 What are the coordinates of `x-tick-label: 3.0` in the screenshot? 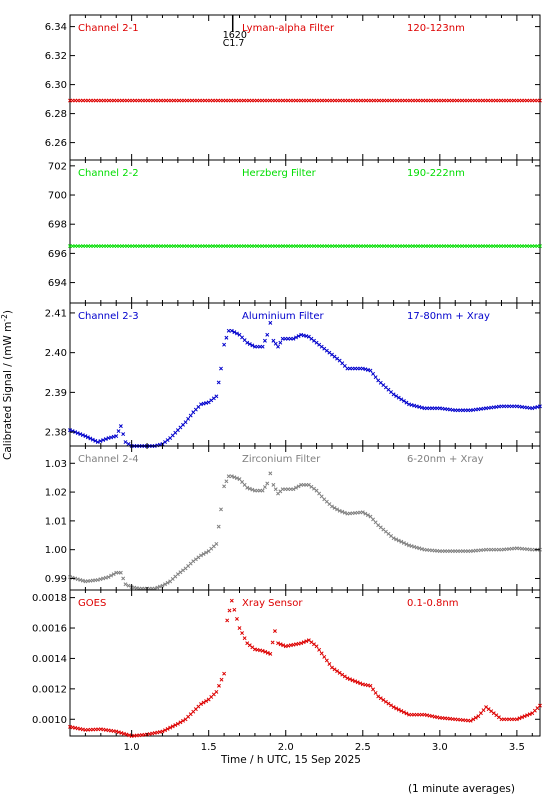 It's located at (440, 747).